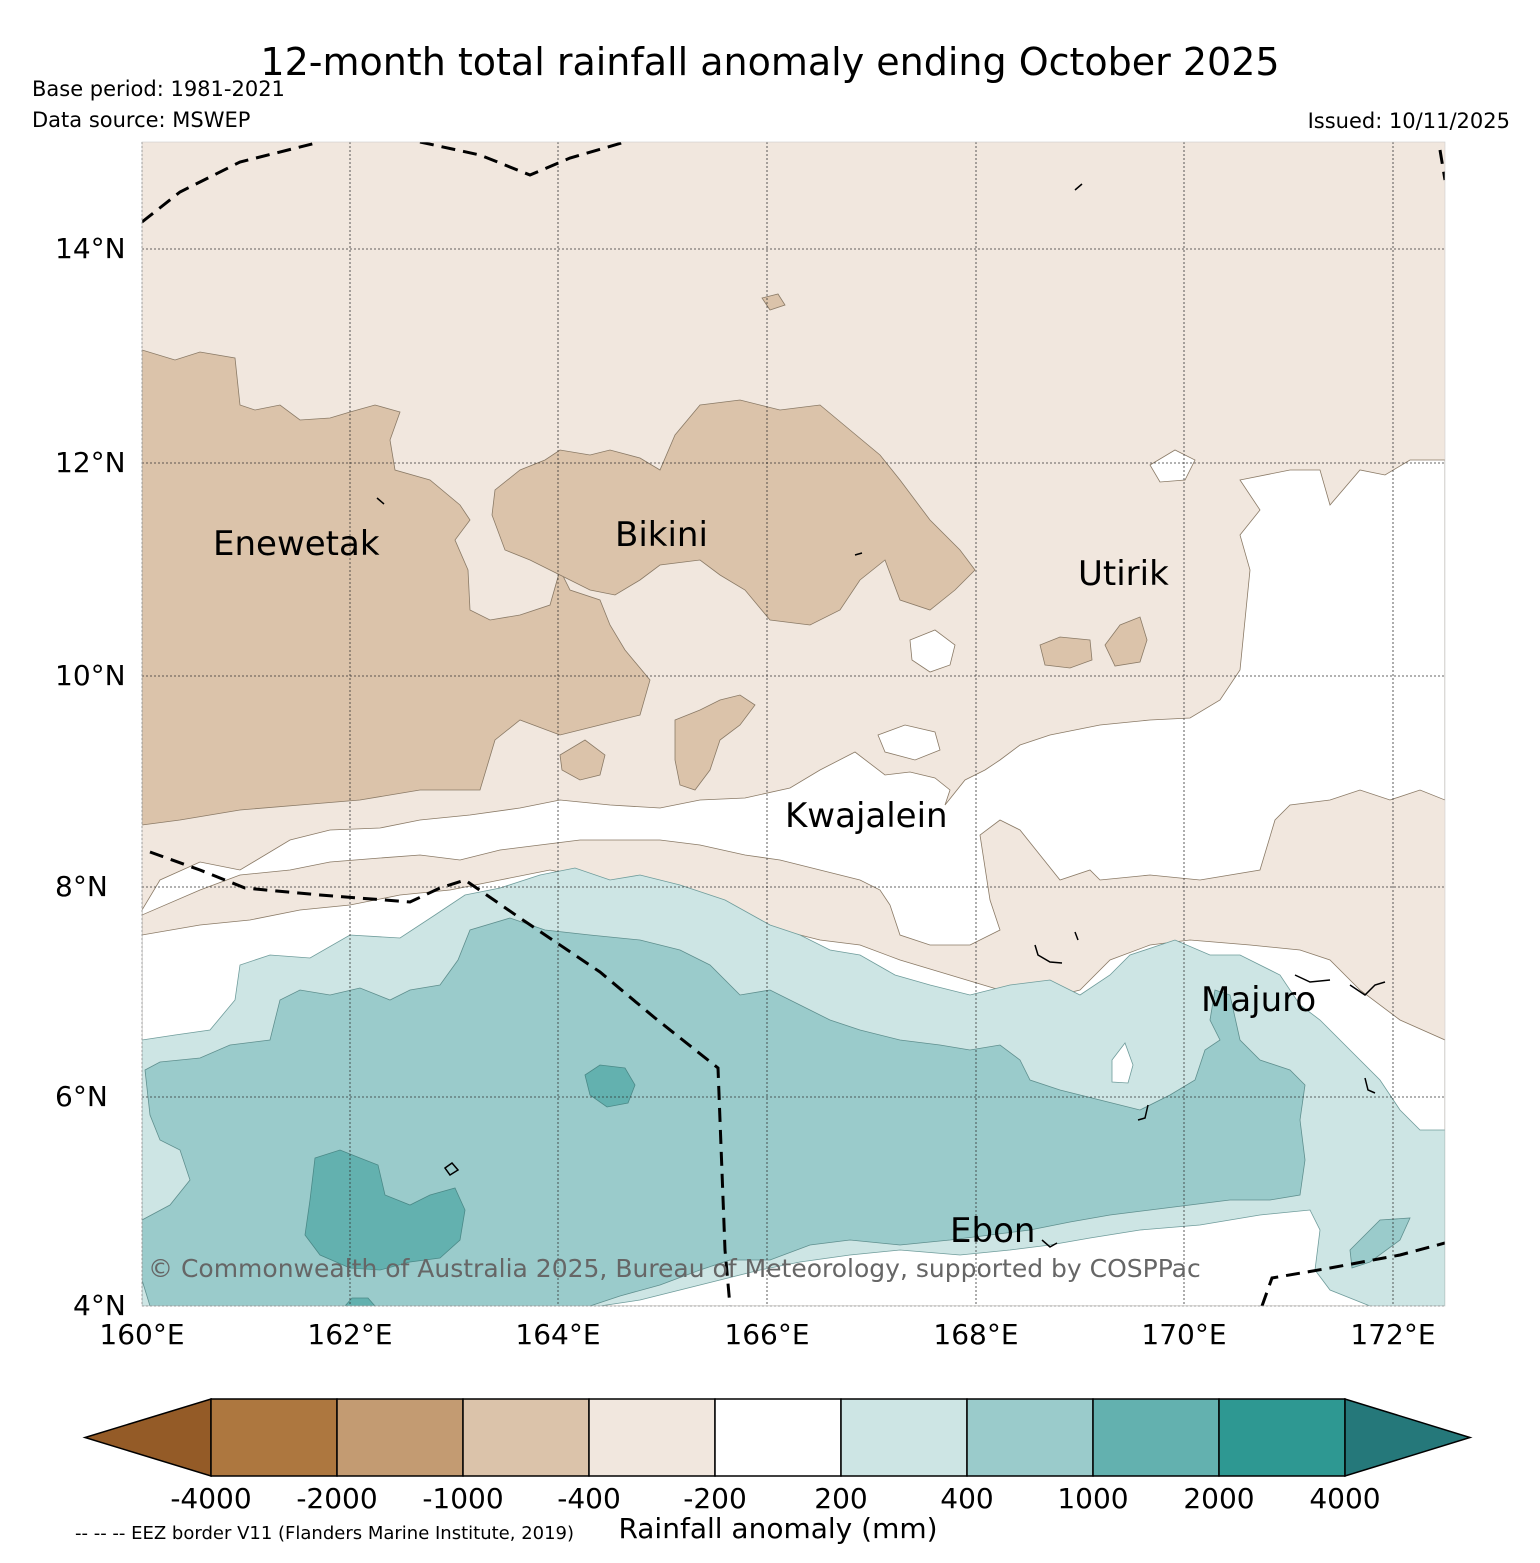 The width and height of the screenshot is (1540, 1563). I want to click on lon-label: 170°E, so click(1184, 1334).